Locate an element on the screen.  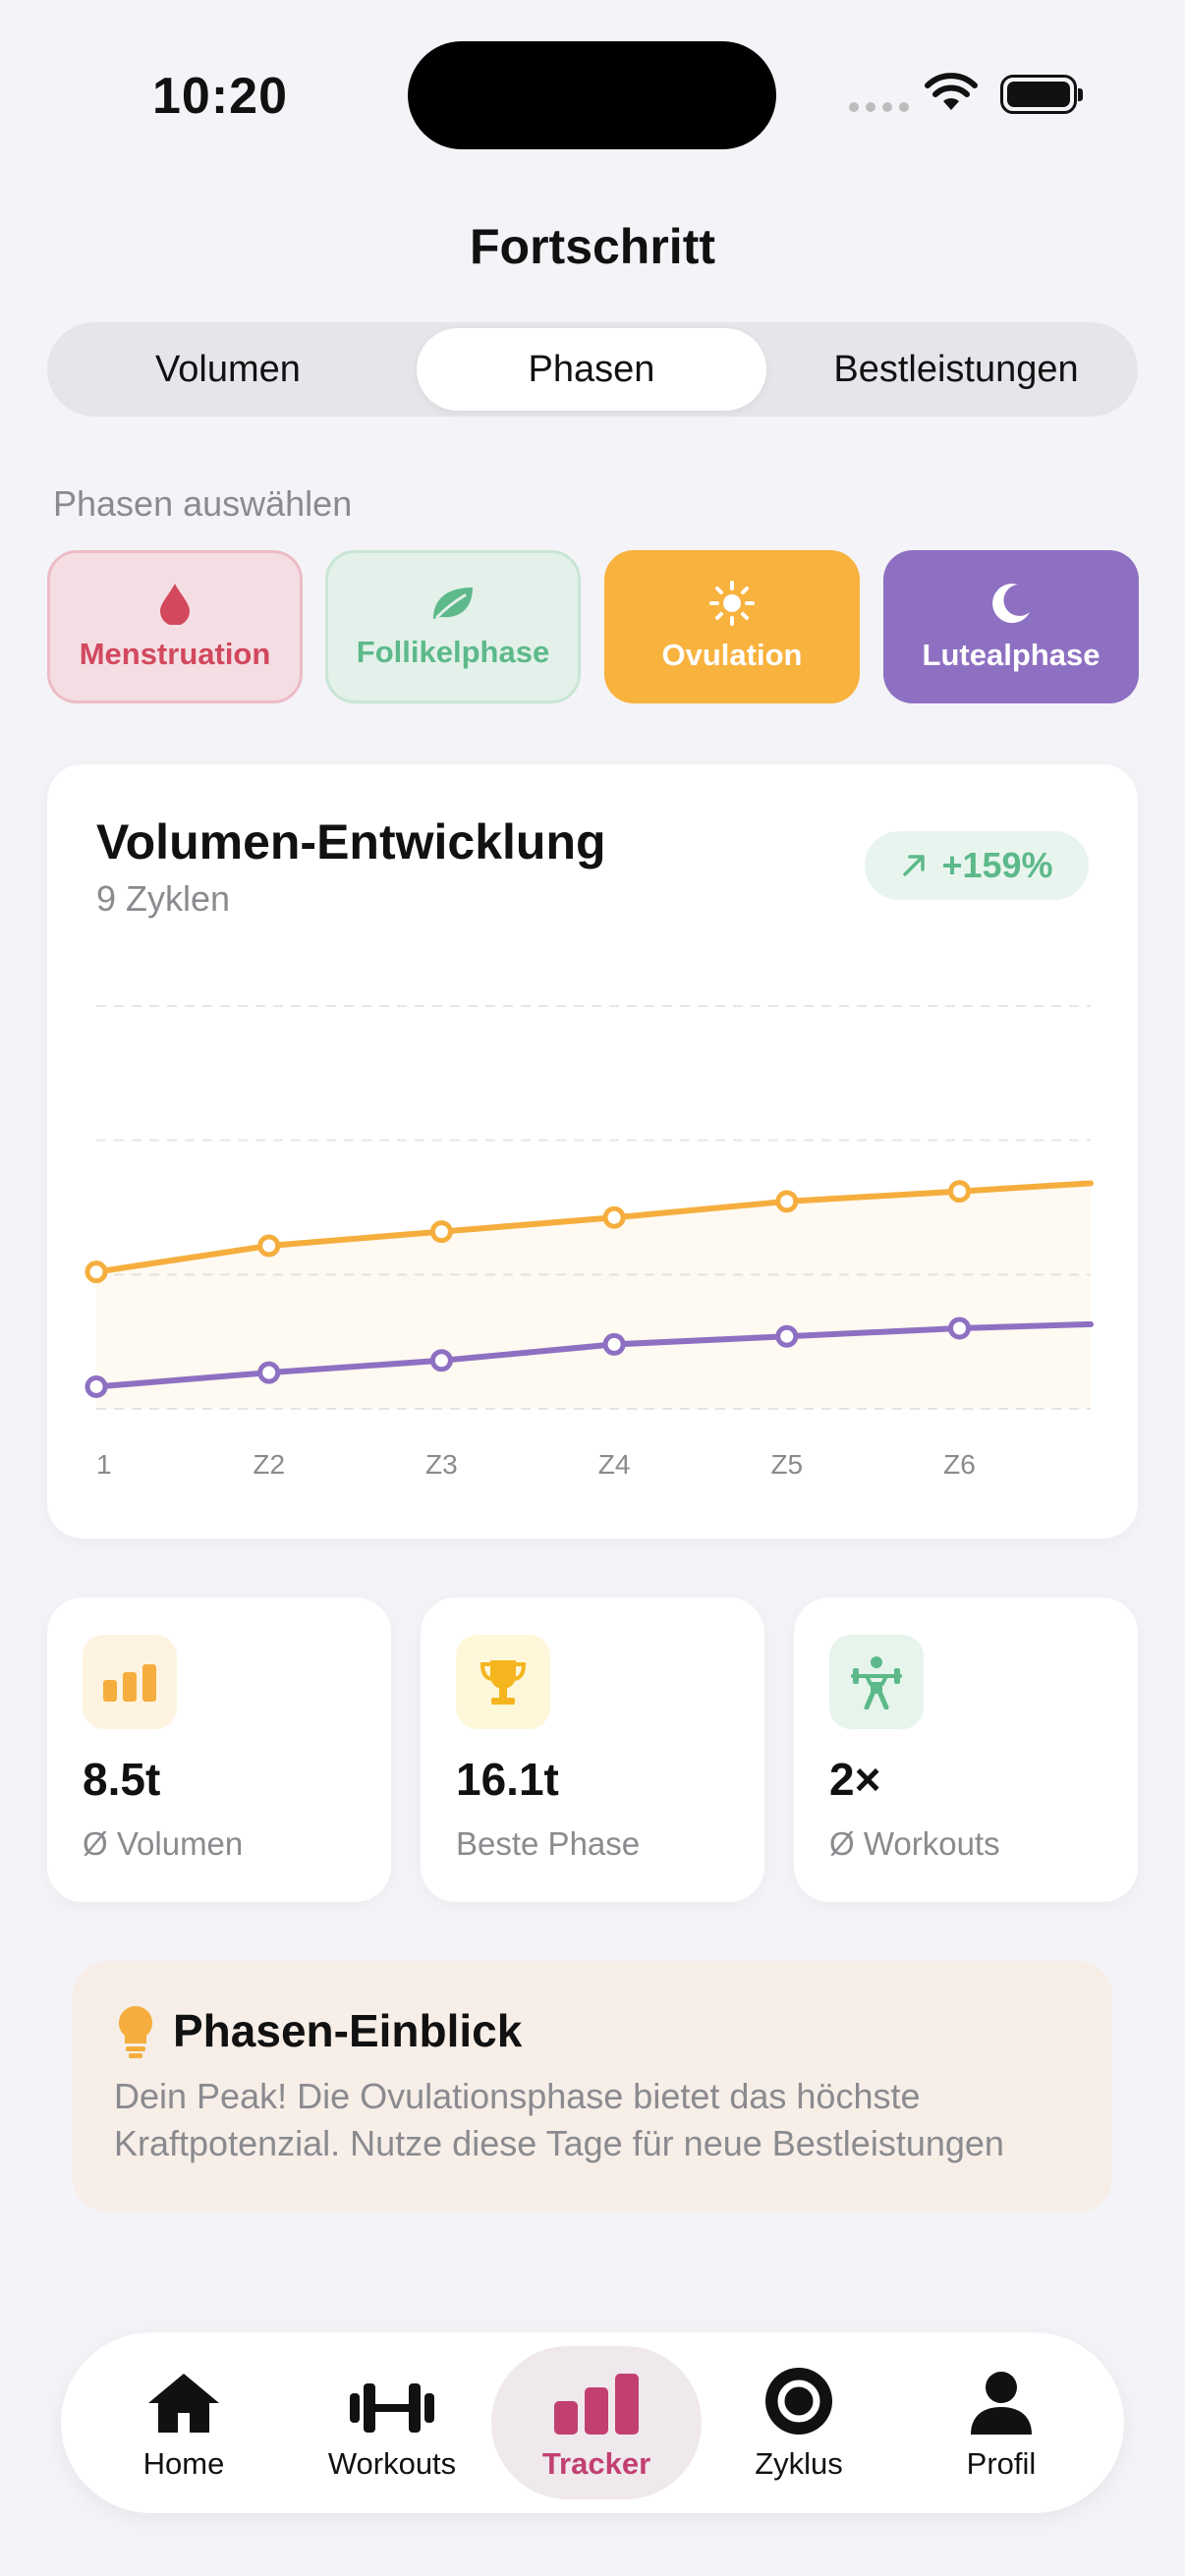
segment-bestleistungen: Bestleistungen is located at coordinates (956, 369).